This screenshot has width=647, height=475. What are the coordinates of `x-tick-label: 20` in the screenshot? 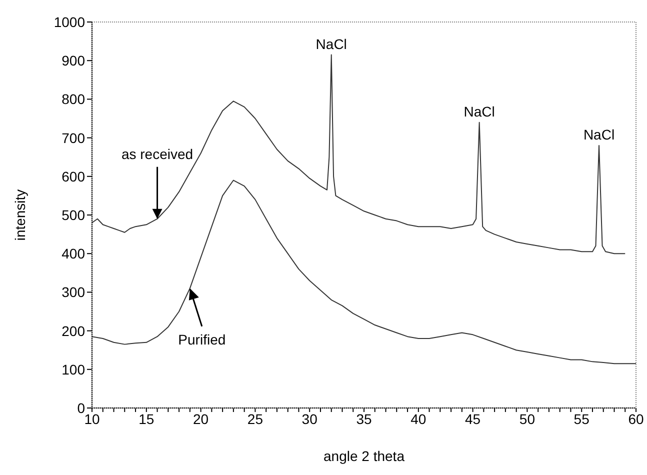 It's located at (201, 418).